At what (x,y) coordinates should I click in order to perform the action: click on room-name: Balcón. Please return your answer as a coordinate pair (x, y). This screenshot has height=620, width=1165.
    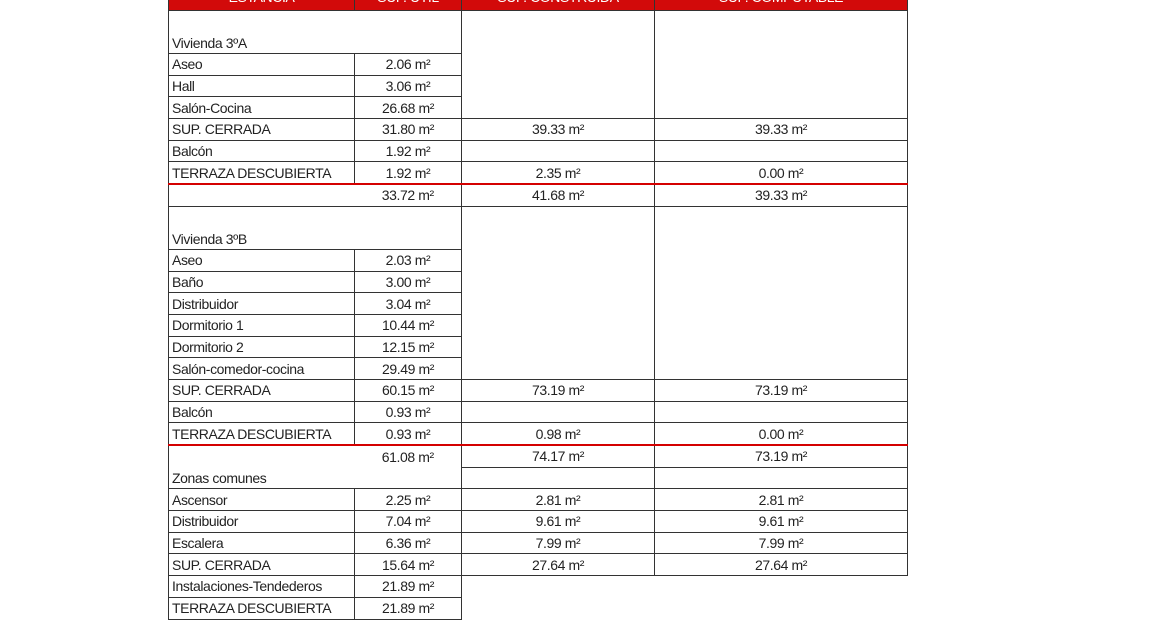
    Looking at the image, I should click on (261, 412).